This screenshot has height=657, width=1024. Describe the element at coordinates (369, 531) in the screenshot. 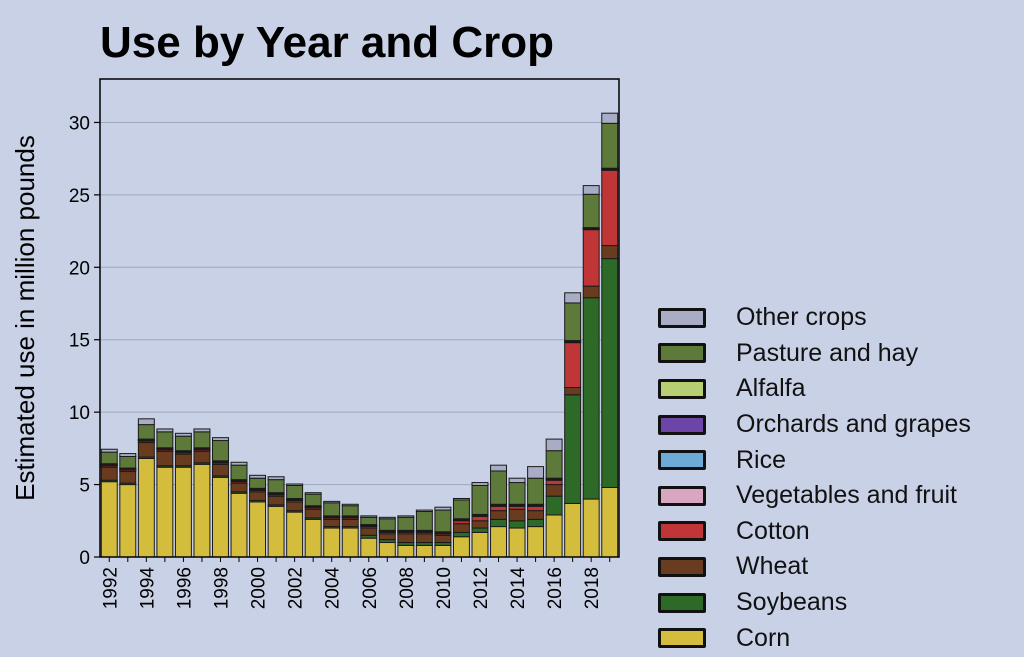

I see `bar-segment-wheat-2006` at that location.